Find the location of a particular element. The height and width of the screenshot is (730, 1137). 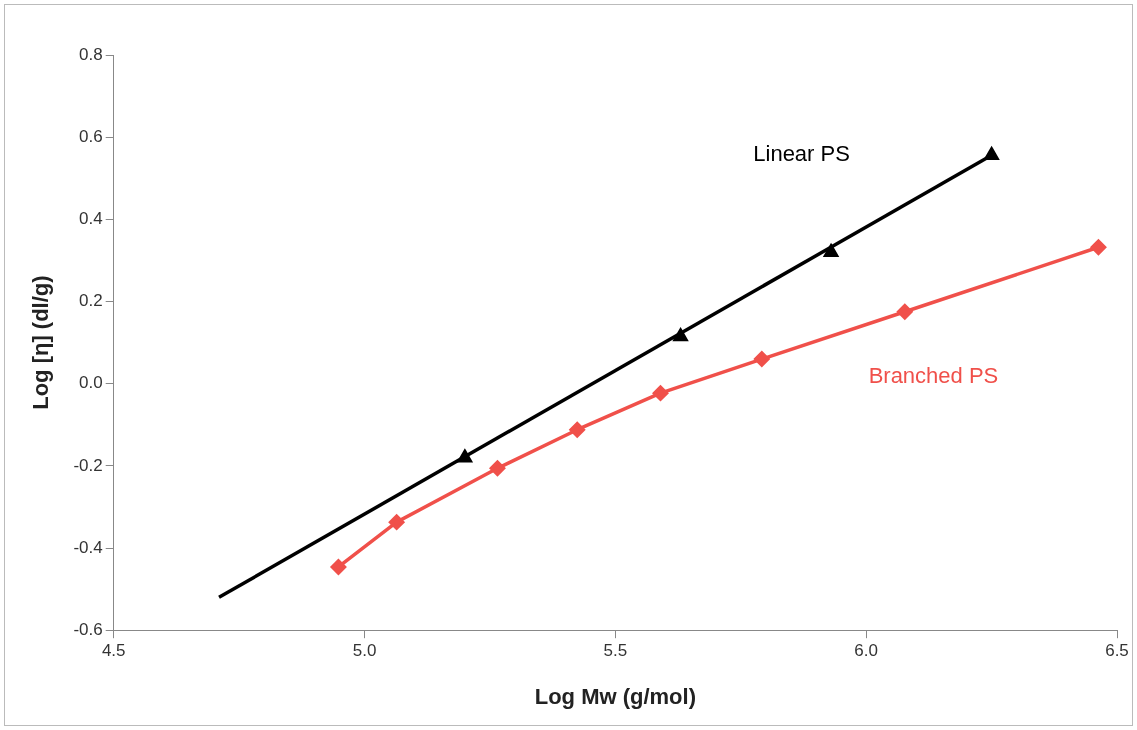

y-tick-label: -0.4 is located at coordinates (88, 547).